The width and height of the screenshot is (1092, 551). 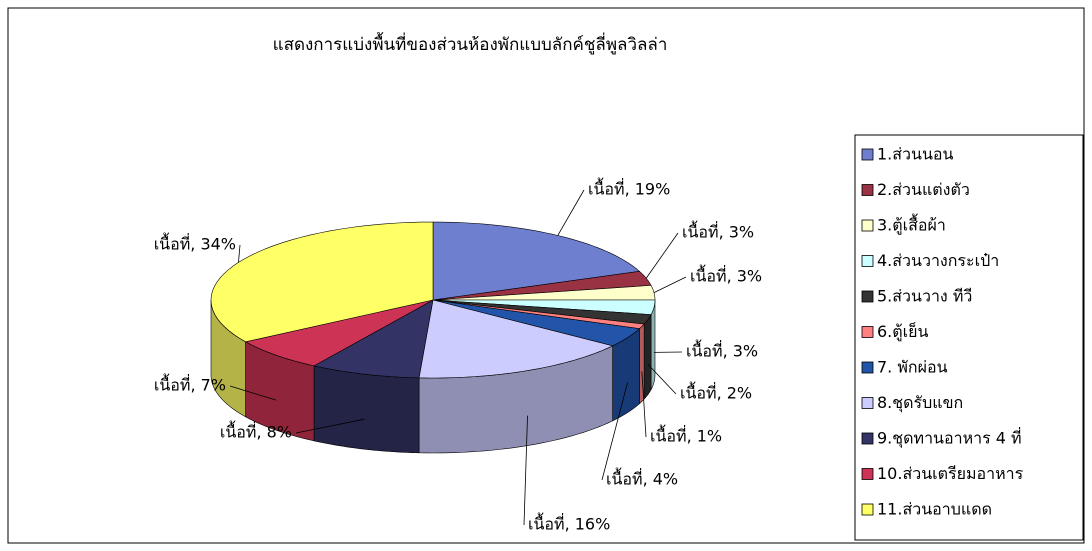 What do you see at coordinates (642, 478) in the screenshot?
I see `data-label: เนื้อที่, 4%` at bounding box center [642, 478].